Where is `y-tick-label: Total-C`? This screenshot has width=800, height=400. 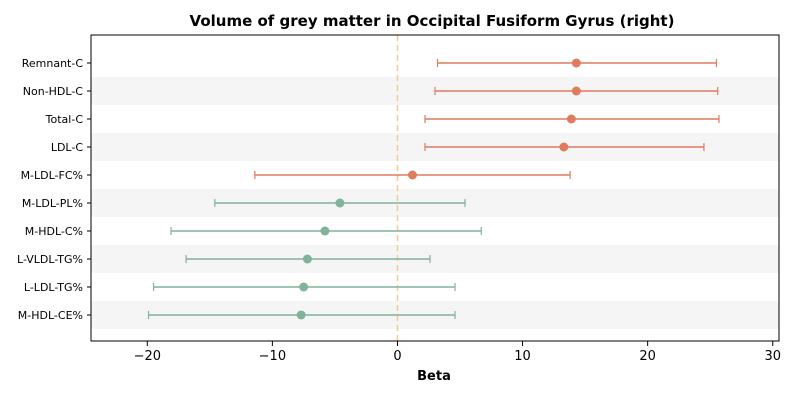
y-tick-label: Total-C is located at coordinates (64, 119).